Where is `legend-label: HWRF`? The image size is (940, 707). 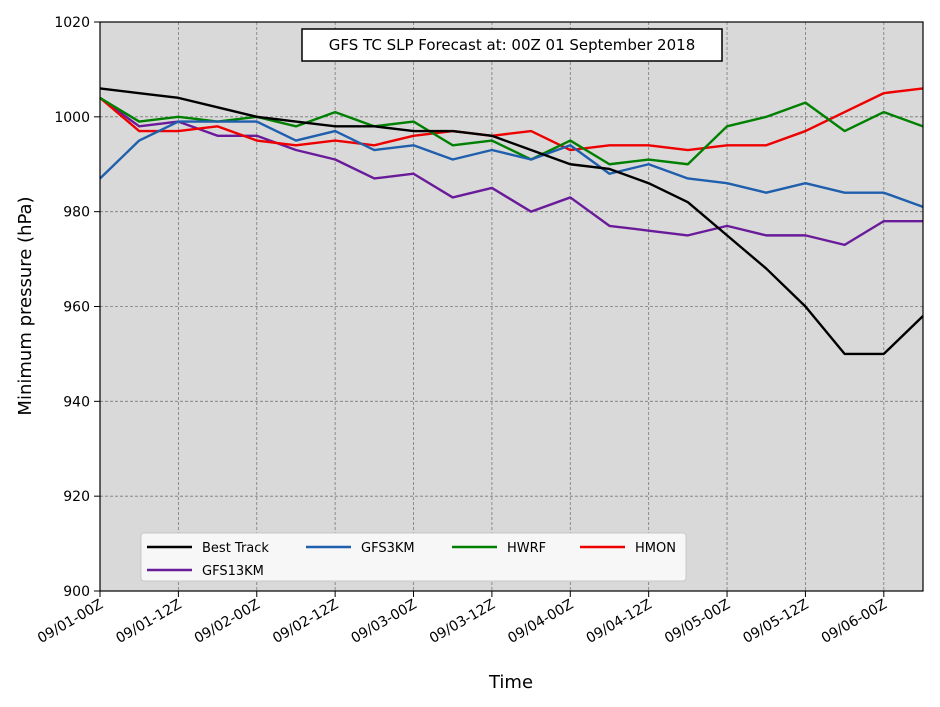
legend-label: HWRF is located at coordinates (526, 548).